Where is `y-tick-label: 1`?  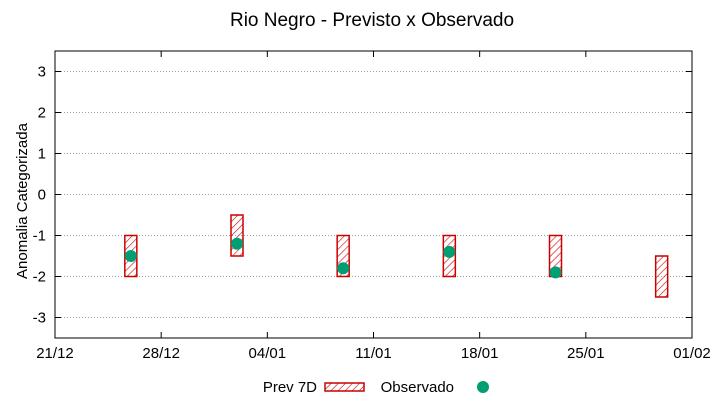
y-tick-label: 1 is located at coordinates (42, 154).